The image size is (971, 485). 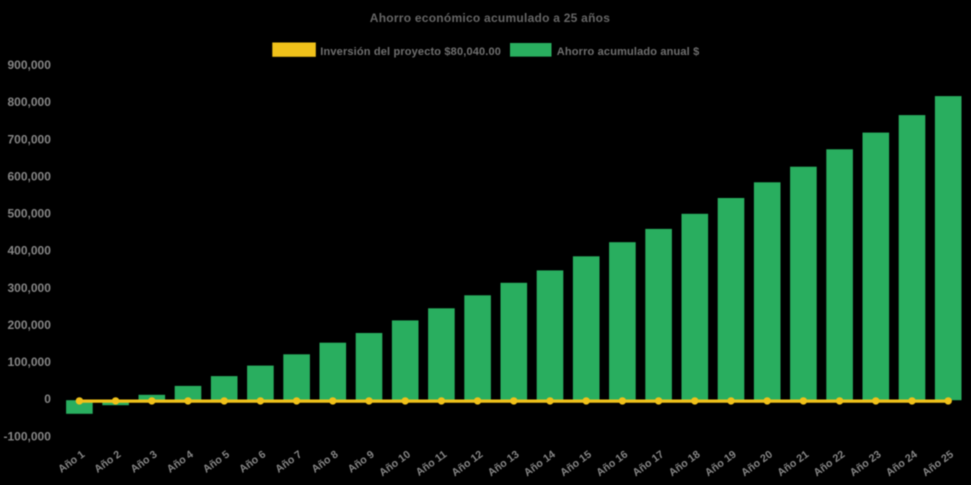 What do you see at coordinates (490, 18) in the screenshot?
I see `svg-text:Ahorro económico acumulado a 2: Ahorro económico acumulado a 25 años` at bounding box center [490, 18].